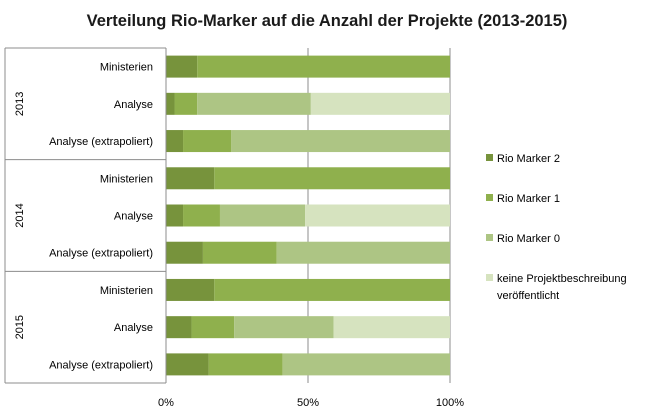 The height and width of the screenshot is (416, 654). Describe the element at coordinates (528, 199) in the screenshot. I see `legend-label: Rio Marker 1` at that location.